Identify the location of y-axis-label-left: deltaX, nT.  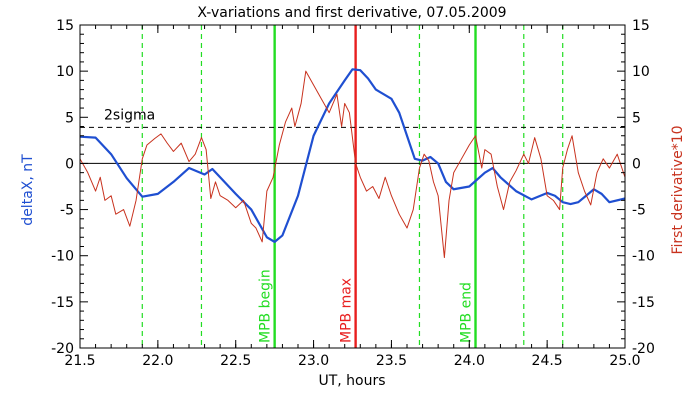
(28, 190).